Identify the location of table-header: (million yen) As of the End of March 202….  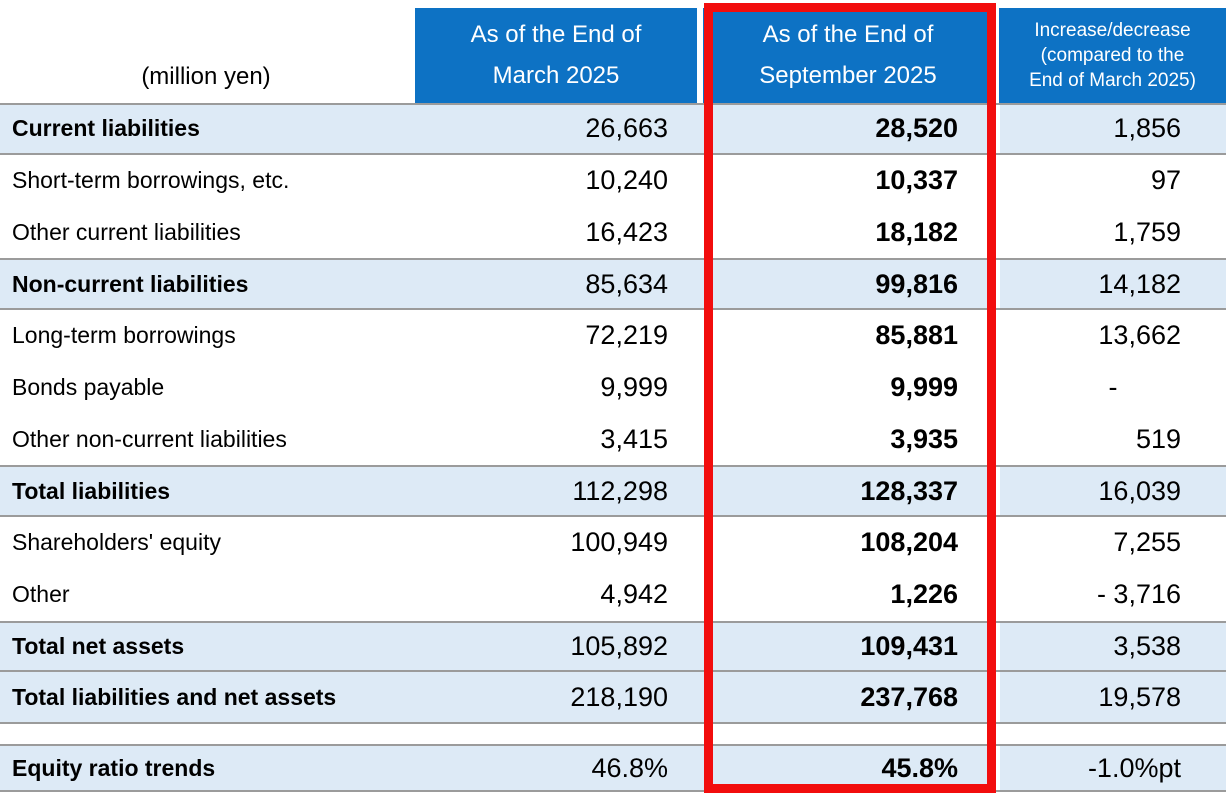
(613, 51).